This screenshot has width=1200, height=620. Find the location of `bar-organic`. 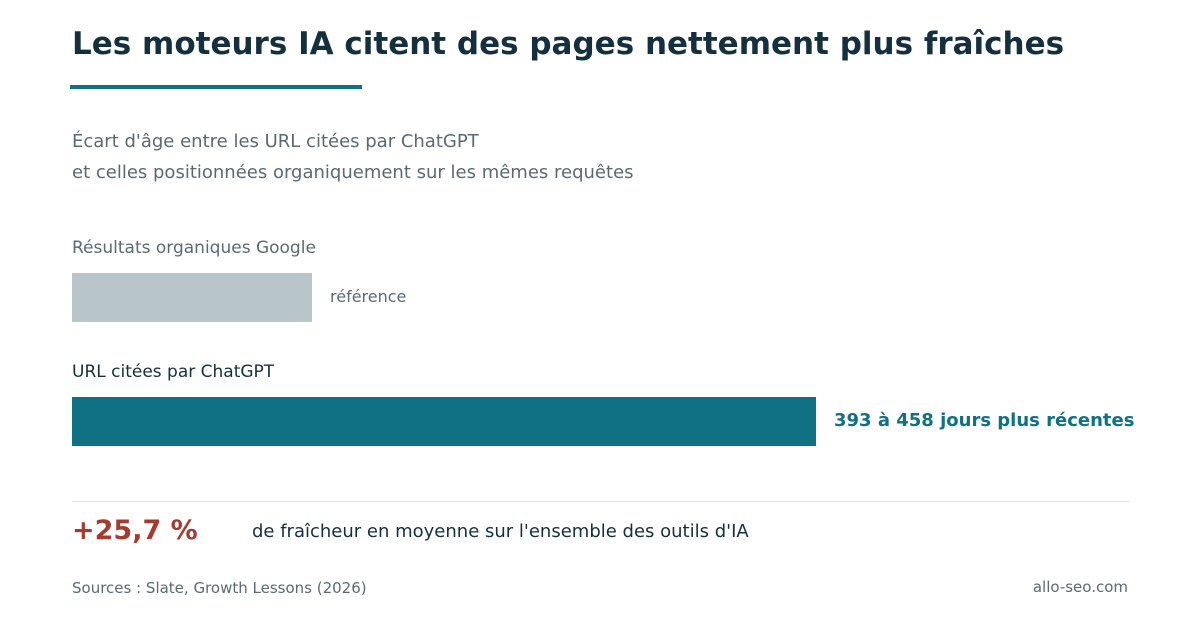

bar-organic is located at coordinates (192, 297).